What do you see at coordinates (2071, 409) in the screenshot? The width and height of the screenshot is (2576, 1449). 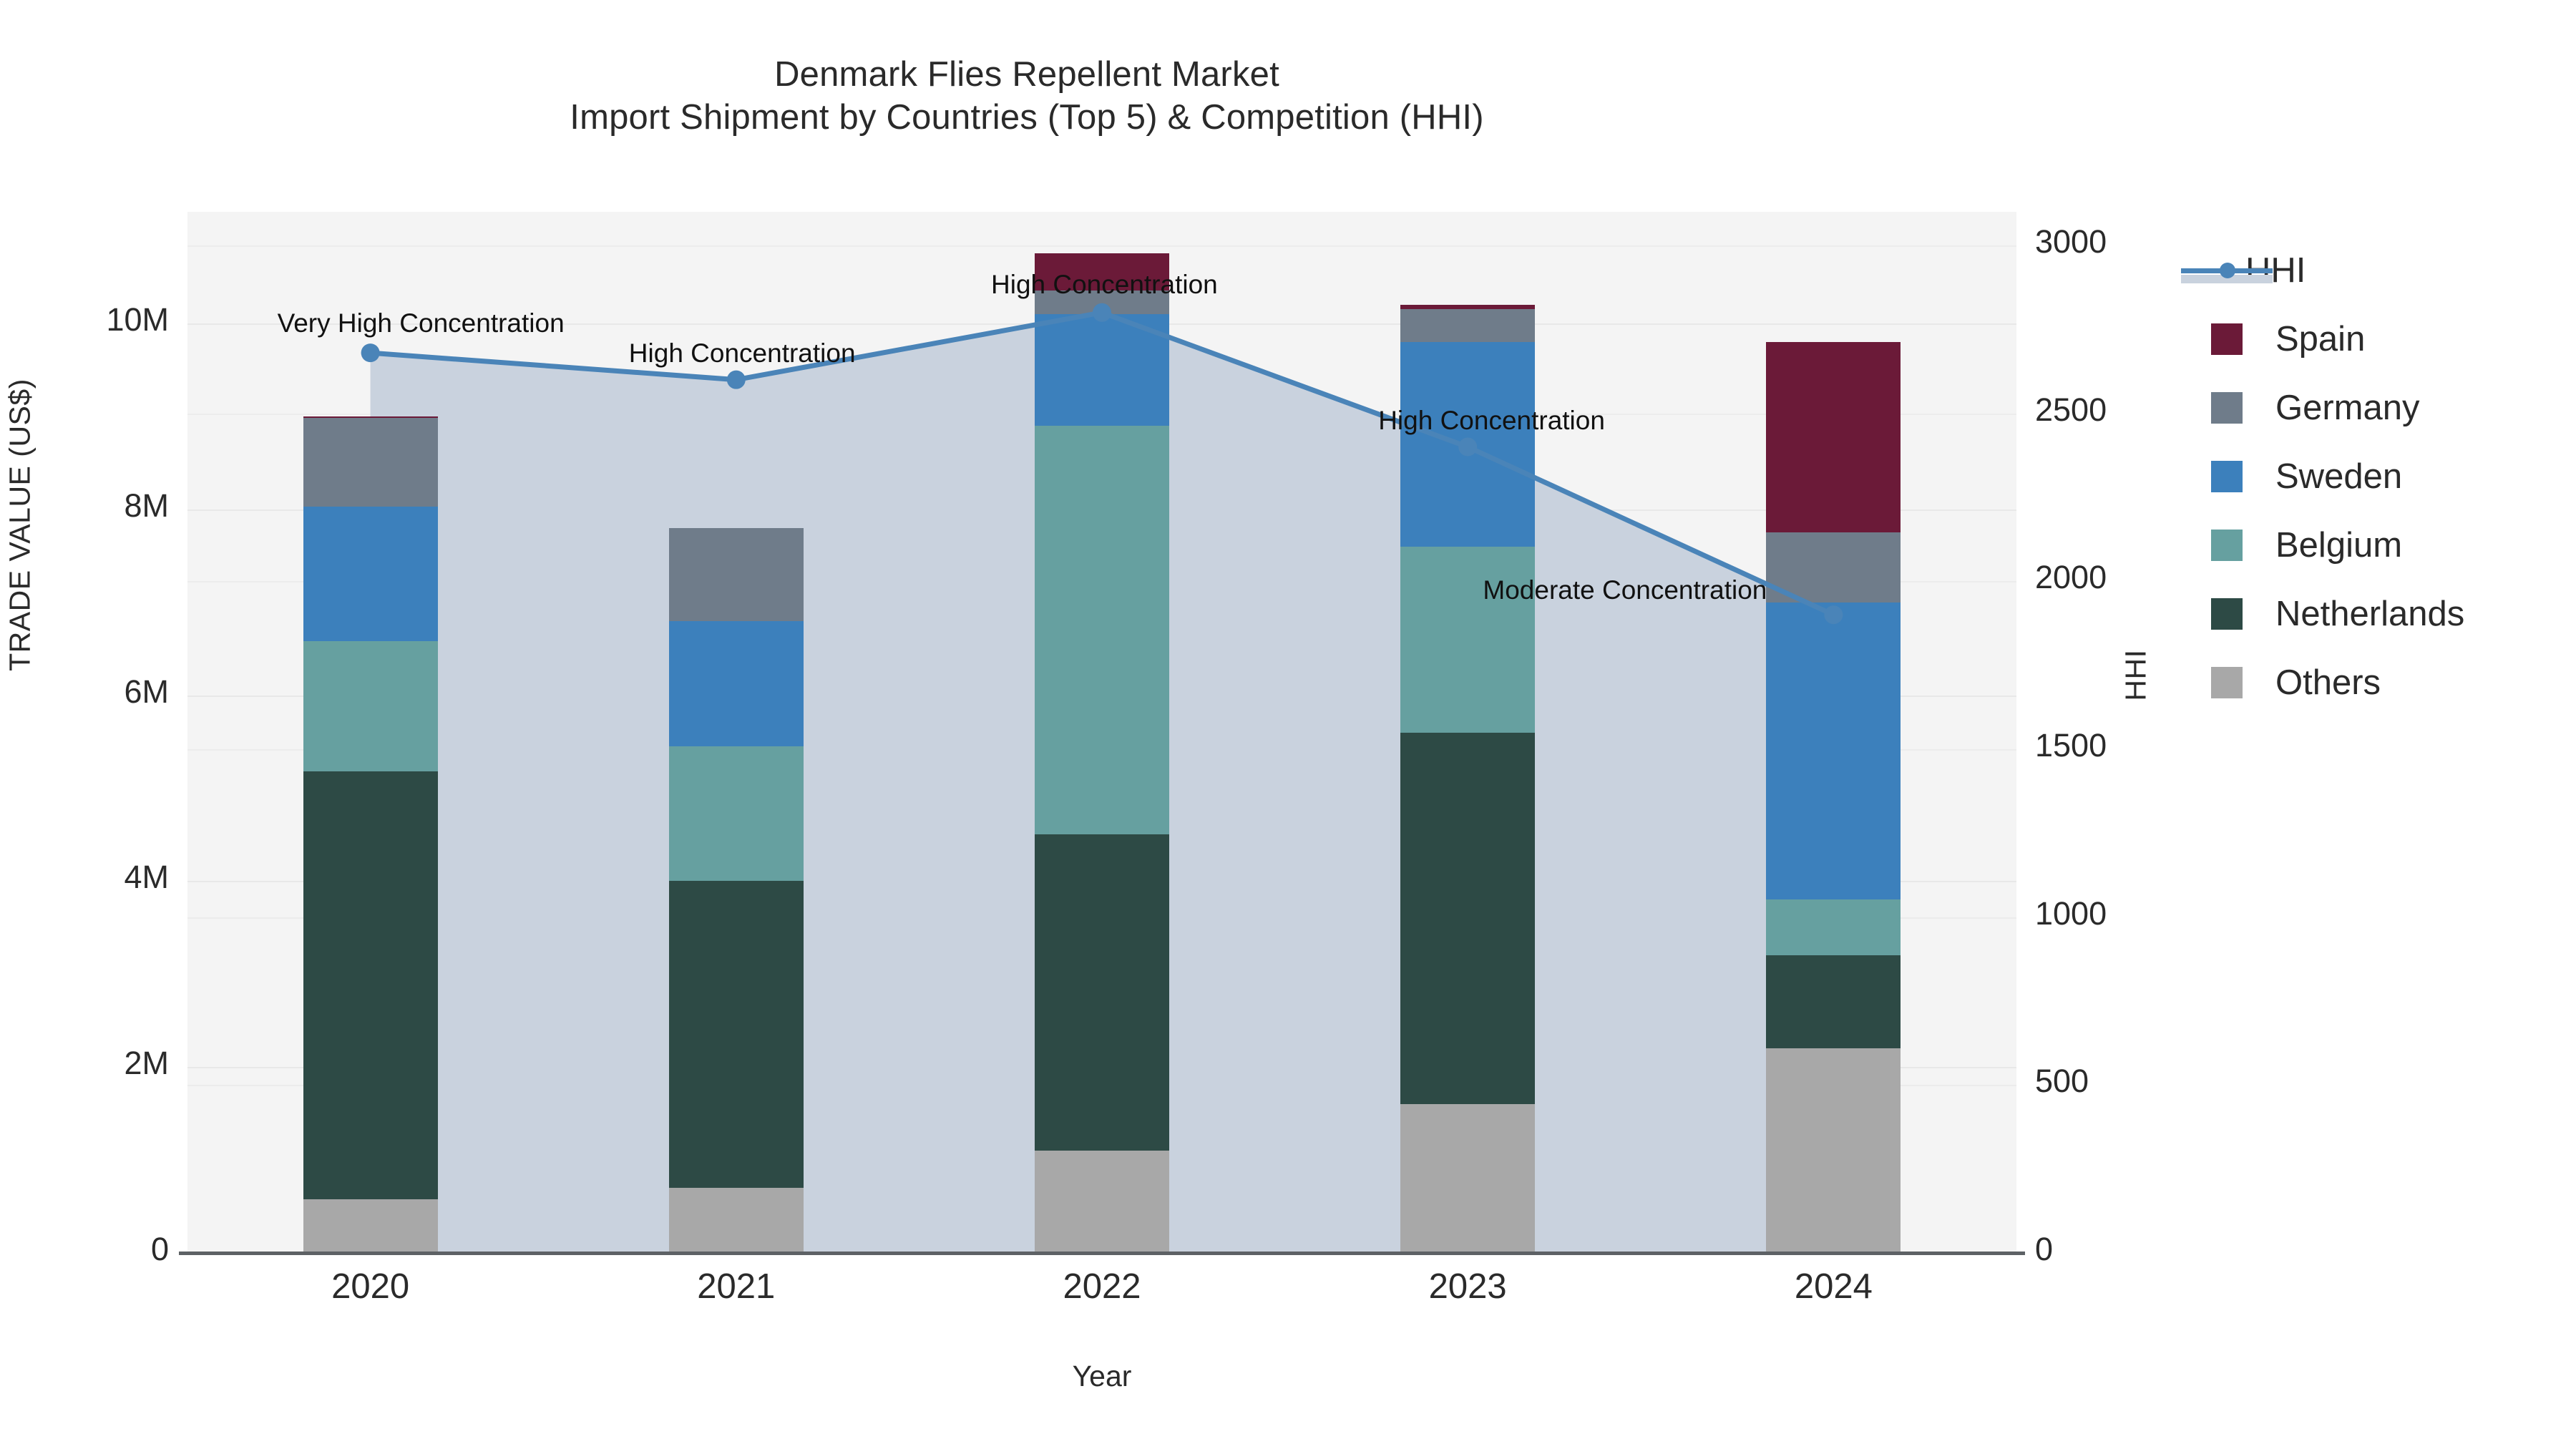 I see `y-tick-right: 2500` at bounding box center [2071, 409].